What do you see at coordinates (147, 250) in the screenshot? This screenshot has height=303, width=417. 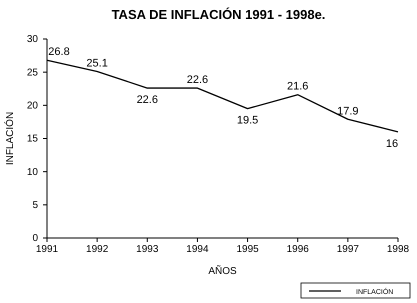 I see `x-tick-label: 1993` at bounding box center [147, 250].